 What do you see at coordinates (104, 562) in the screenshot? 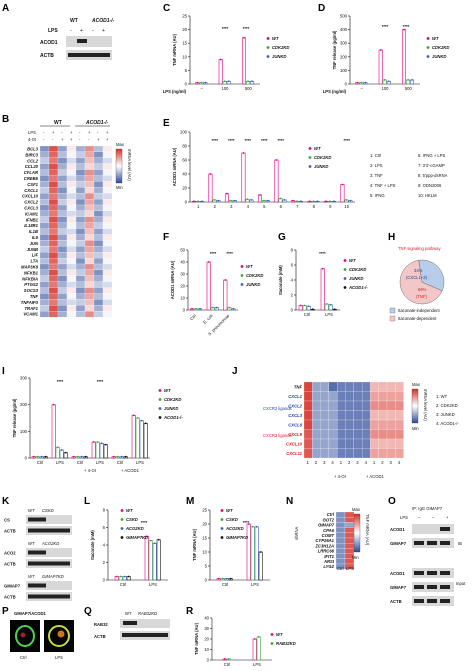
I see `panelL-ytick-label: 2` at bounding box center [104, 562].